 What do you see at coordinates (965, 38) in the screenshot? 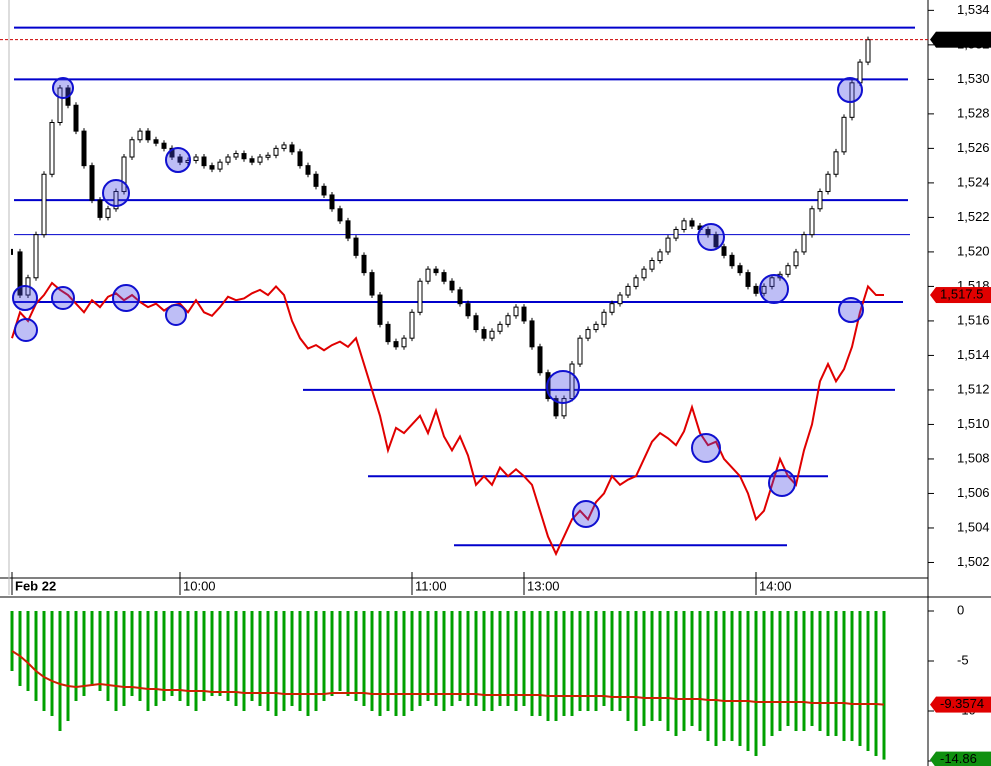
I see `badge-label: 1,532.30` at bounding box center [965, 38].